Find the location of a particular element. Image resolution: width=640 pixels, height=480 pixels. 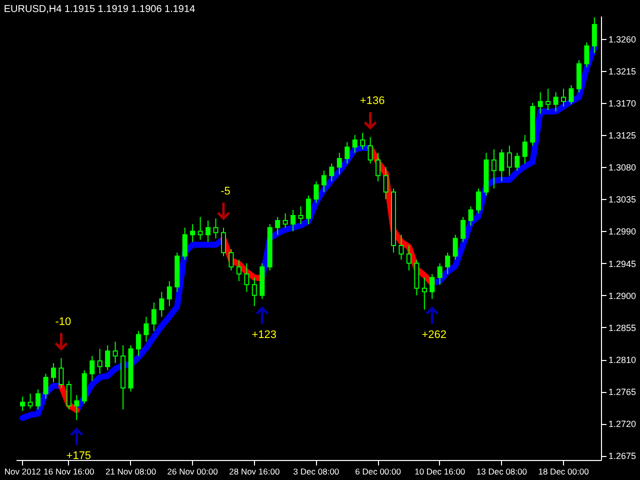

annotation: -10 is located at coordinates (63, 322).